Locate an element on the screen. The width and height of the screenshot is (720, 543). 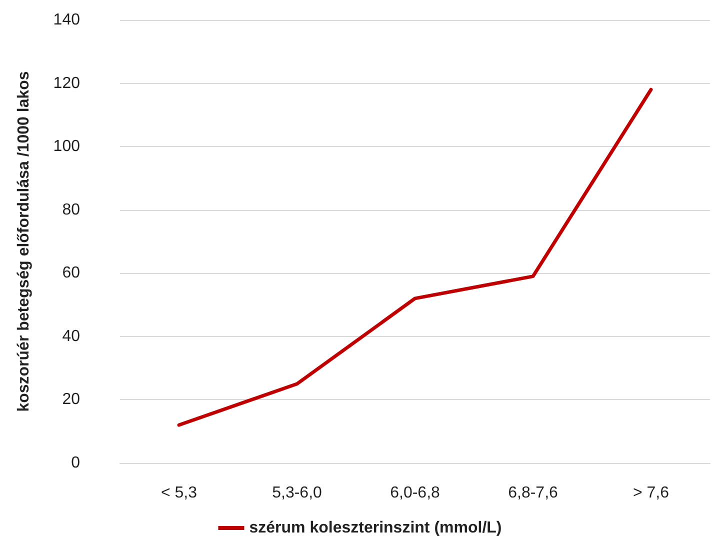
x-tick-label: 6,8-7,6 is located at coordinates (533, 493).